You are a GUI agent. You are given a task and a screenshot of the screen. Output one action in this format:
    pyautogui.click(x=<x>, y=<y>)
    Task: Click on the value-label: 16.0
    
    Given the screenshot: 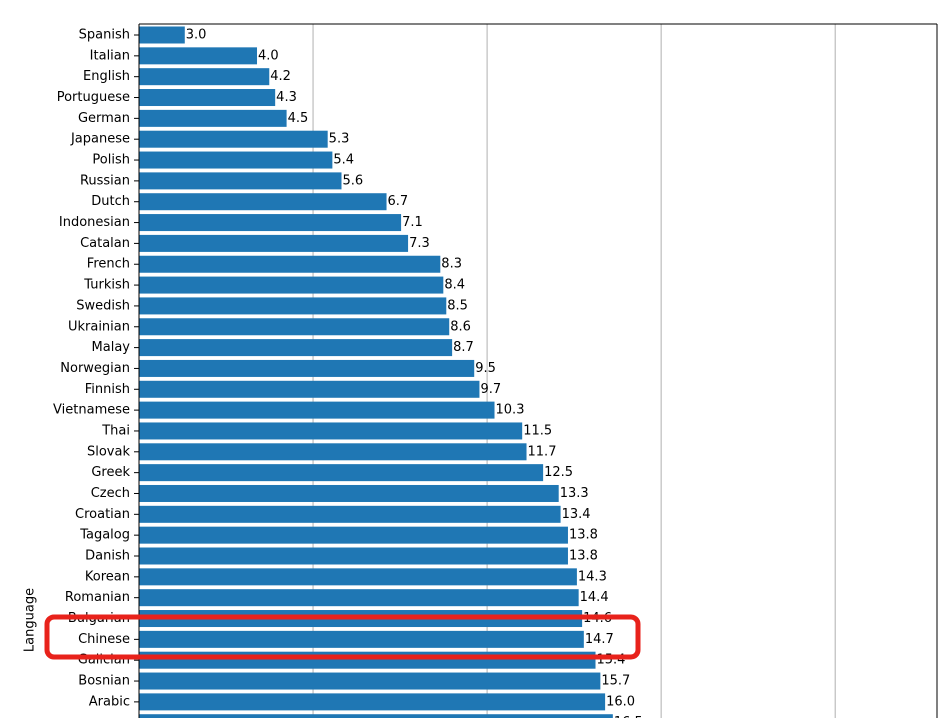 What is the action you would take?
    pyautogui.click(x=620, y=701)
    